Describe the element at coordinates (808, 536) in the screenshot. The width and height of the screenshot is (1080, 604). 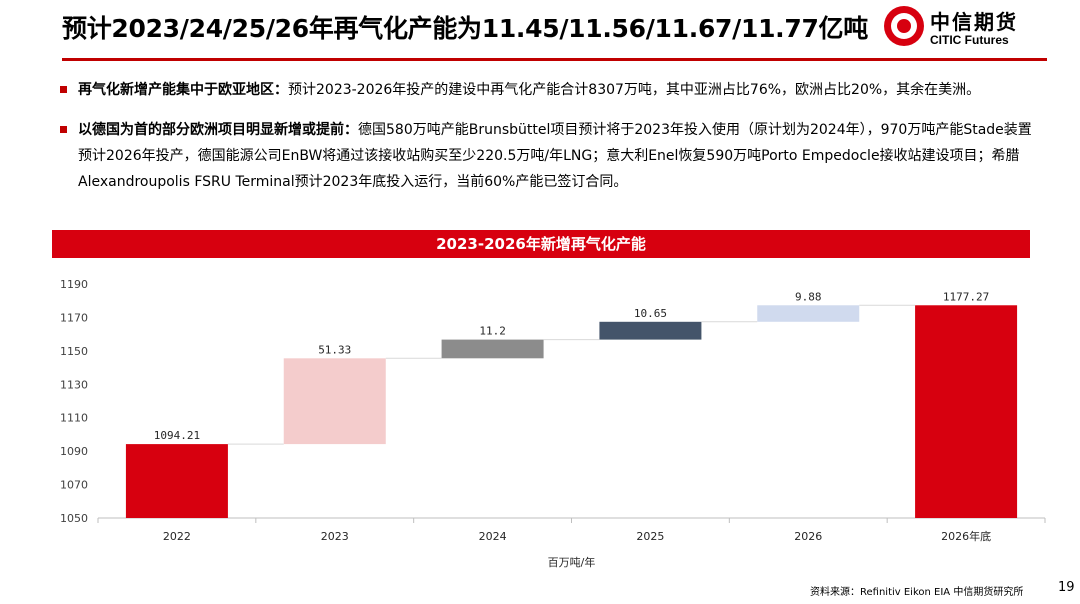
I see `x-tick-label: 2026` at that location.